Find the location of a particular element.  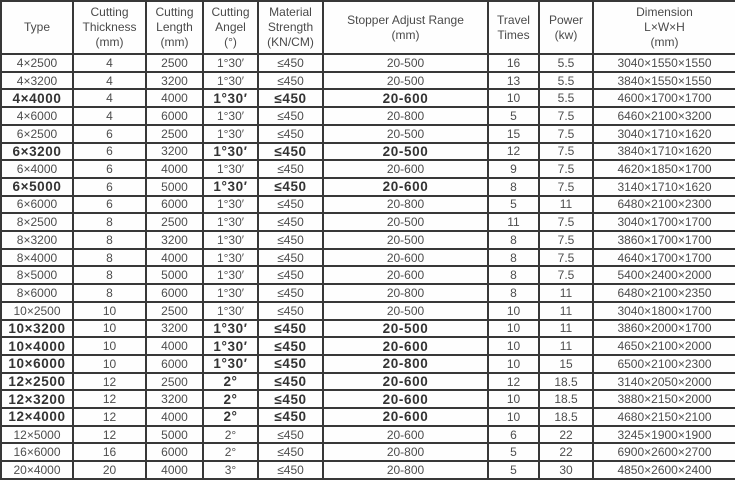

cell-power: 5.5 is located at coordinates (566, 98).